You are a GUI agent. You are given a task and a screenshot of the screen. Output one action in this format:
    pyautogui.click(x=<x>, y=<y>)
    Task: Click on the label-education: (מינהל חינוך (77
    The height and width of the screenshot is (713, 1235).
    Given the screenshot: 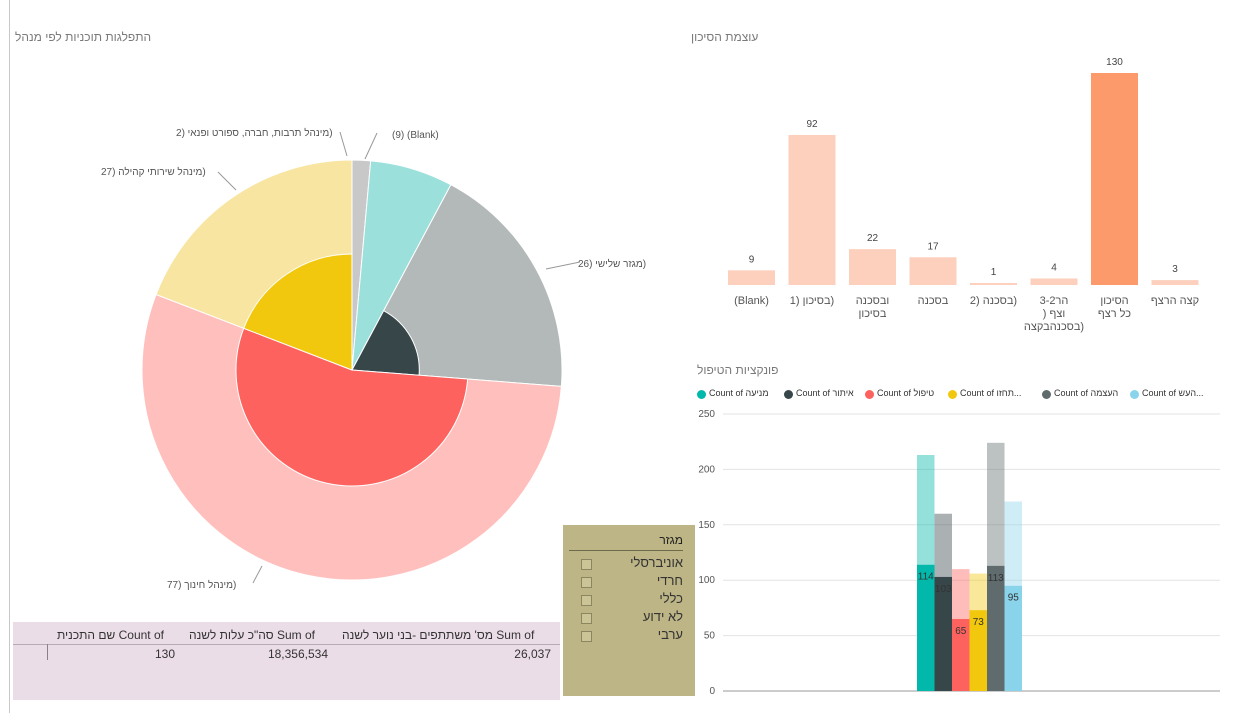 What is the action you would take?
    pyautogui.click(x=202, y=585)
    